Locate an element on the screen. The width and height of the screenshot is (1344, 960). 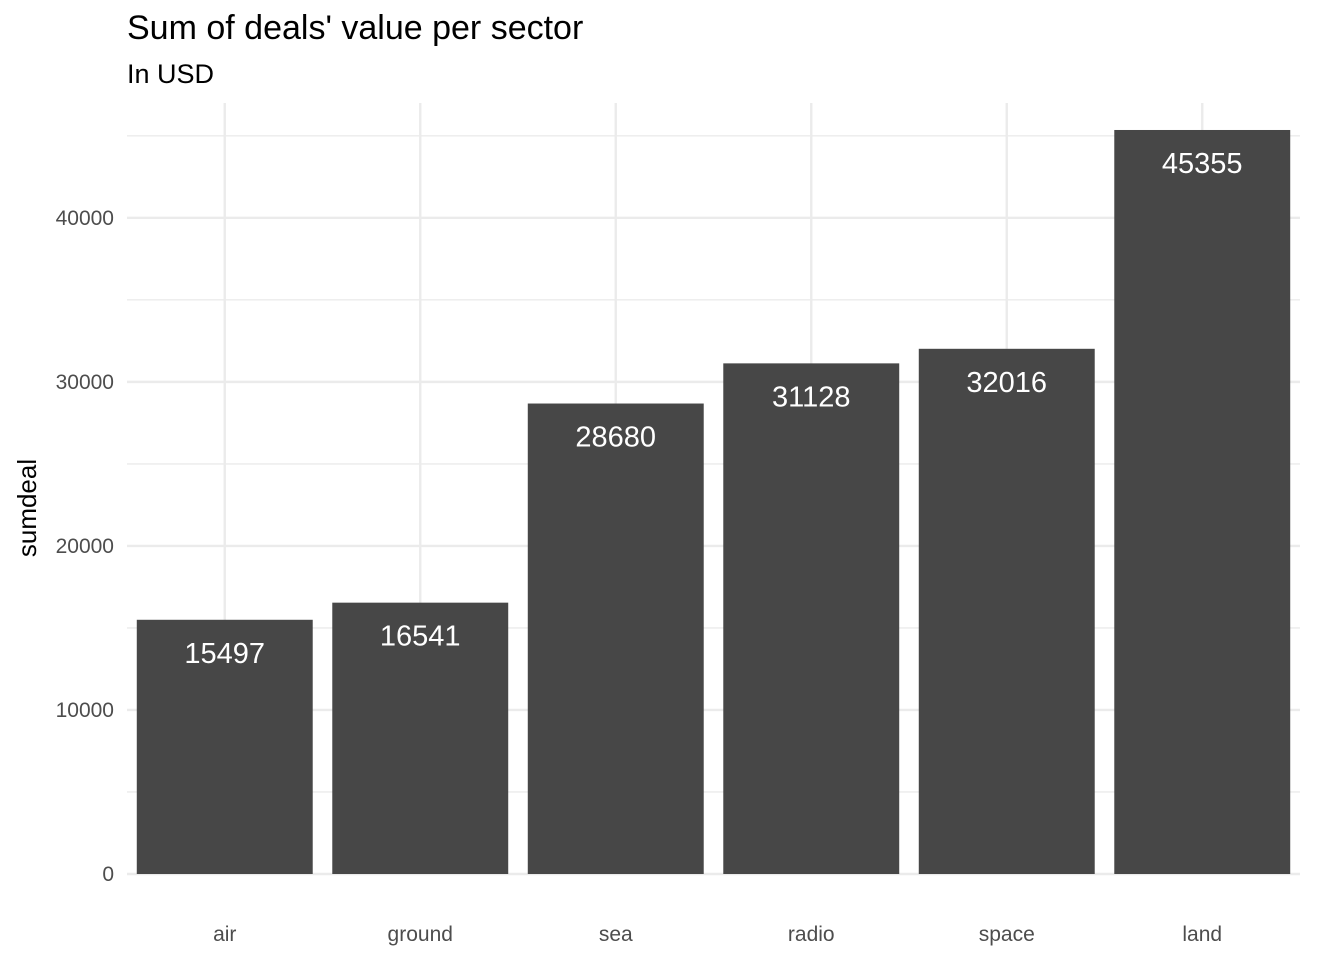
y-tick-label: 10000 is located at coordinates (85, 710).